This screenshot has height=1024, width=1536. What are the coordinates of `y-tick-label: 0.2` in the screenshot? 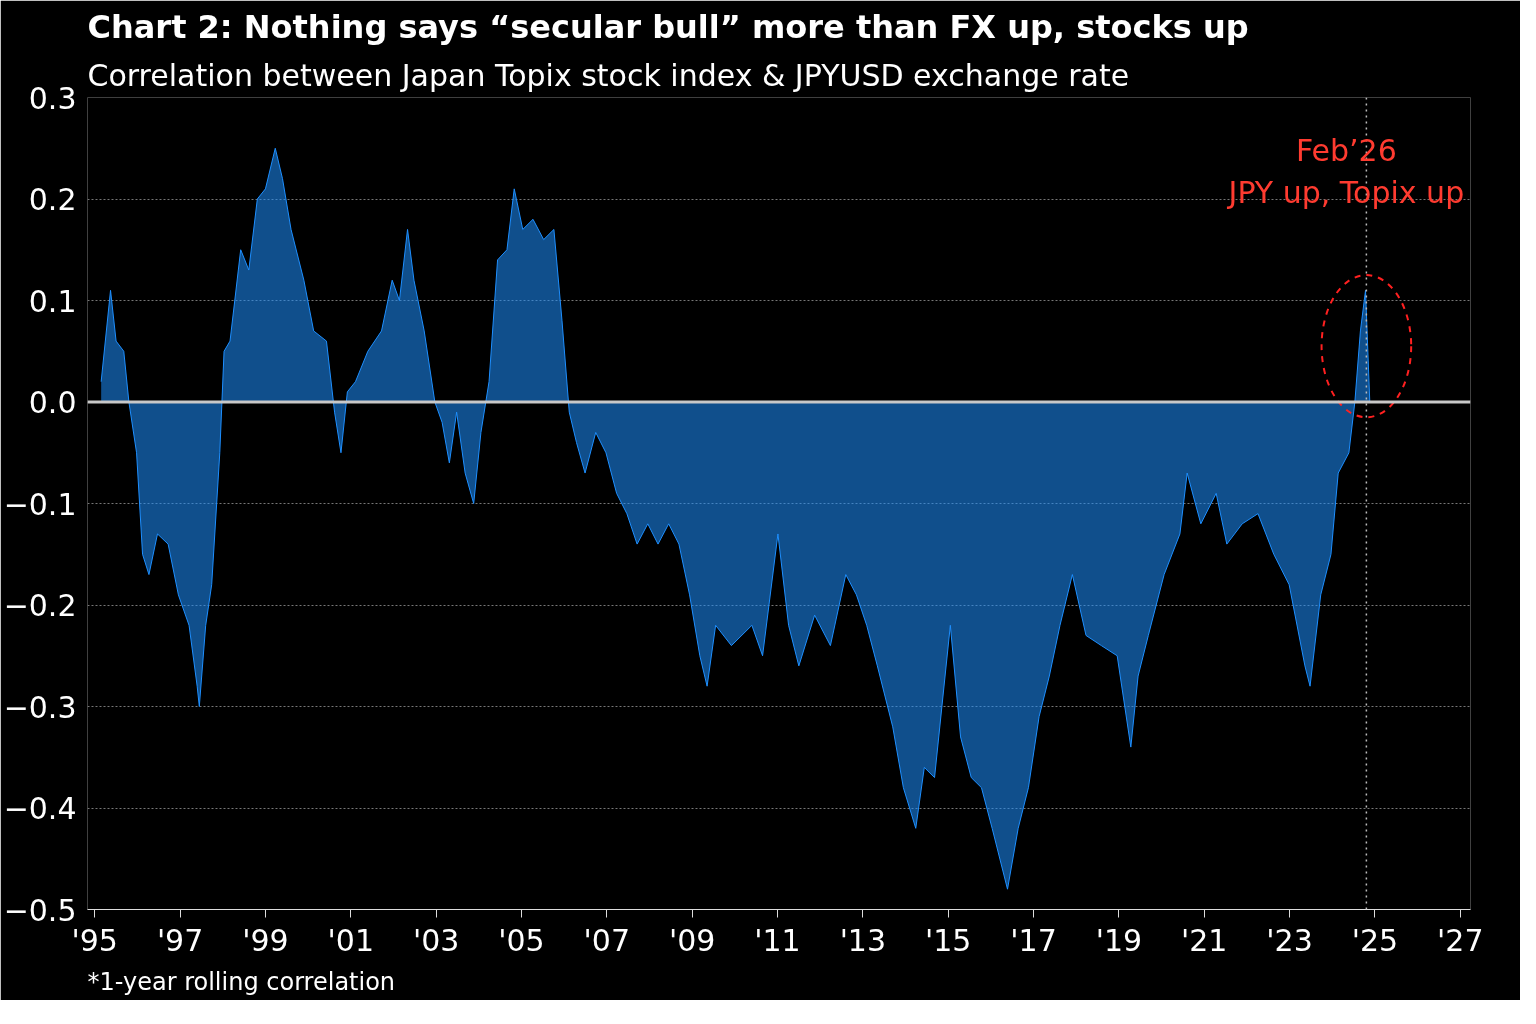 It's located at (52, 199).